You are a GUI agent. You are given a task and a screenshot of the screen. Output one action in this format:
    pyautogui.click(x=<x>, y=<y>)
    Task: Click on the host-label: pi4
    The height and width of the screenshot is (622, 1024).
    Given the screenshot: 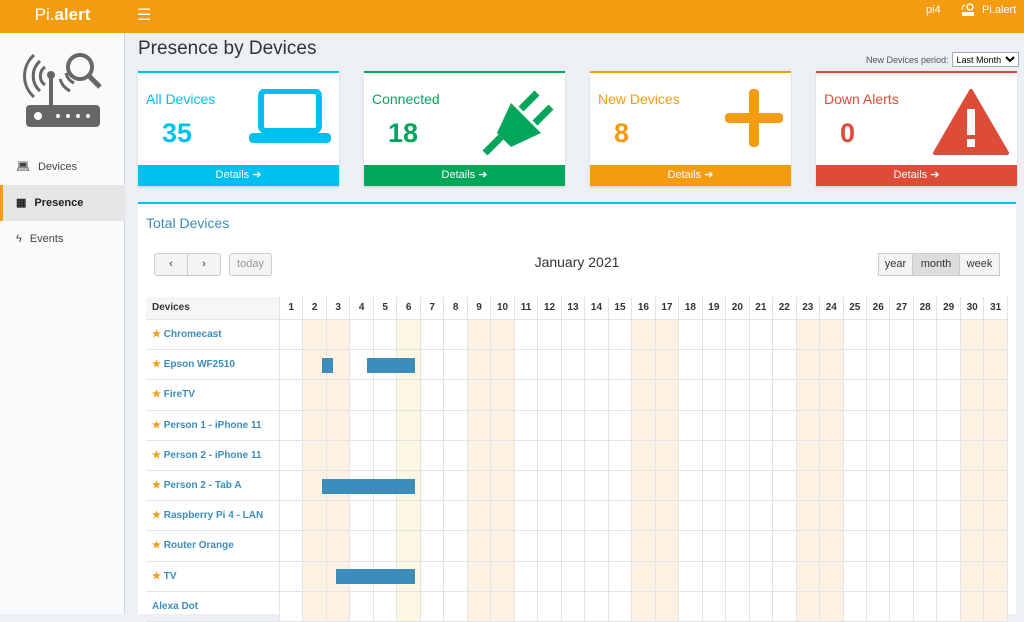 What is the action you would take?
    pyautogui.click(x=933, y=10)
    